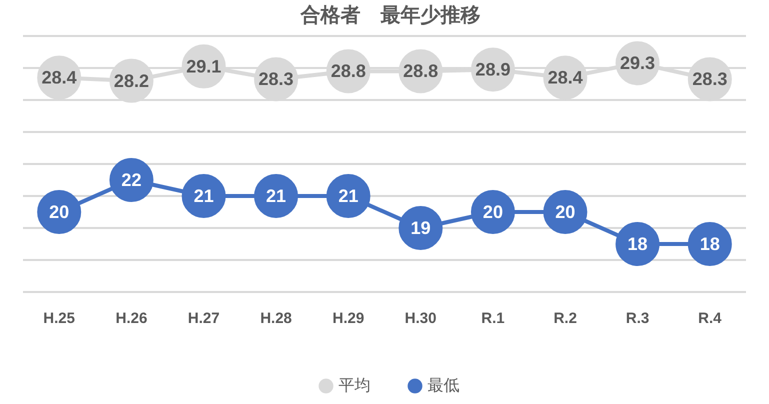 This screenshot has height=404, width=769. What do you see at coordinates (354, 385) in the screenshot?
I see `legend-label: 平均` at bounding box center [354, 385].